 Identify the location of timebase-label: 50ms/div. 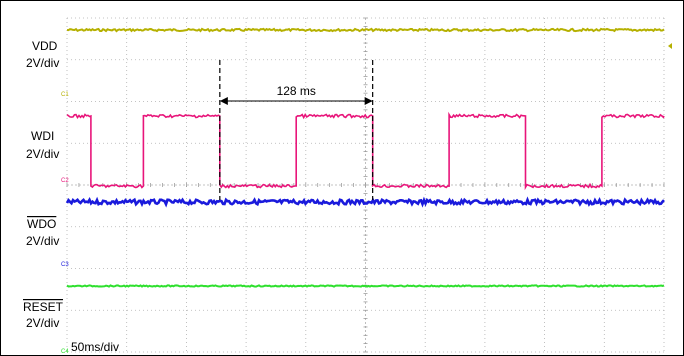
(95, 347).